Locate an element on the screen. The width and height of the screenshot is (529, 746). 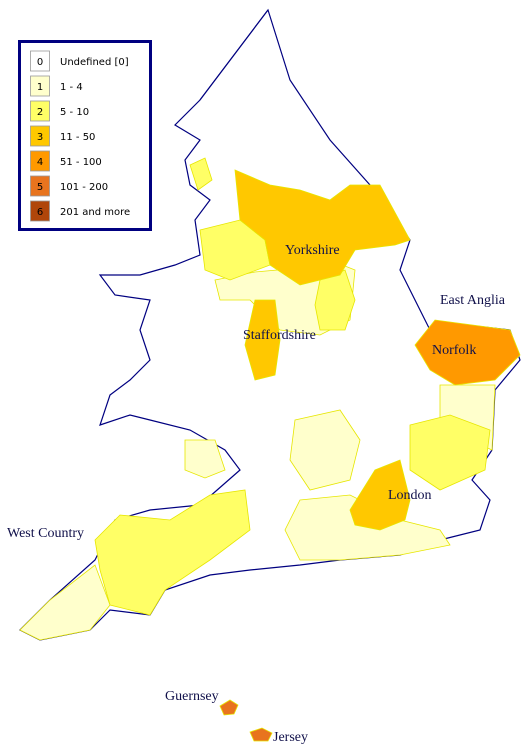
legend-label: 201 and more is located at coordinates (95, 212).